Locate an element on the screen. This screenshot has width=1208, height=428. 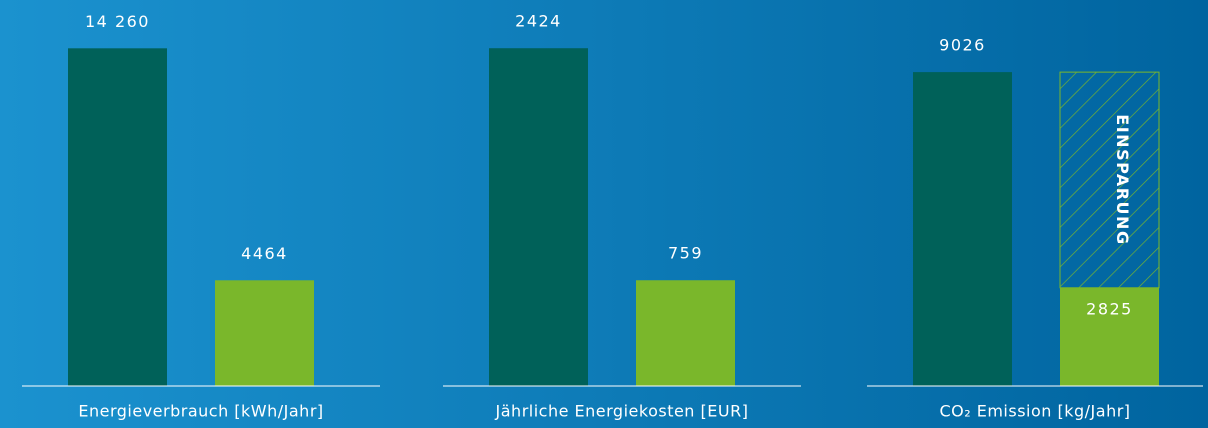
value-label: 2825 is located at coordinates (1109, 308).